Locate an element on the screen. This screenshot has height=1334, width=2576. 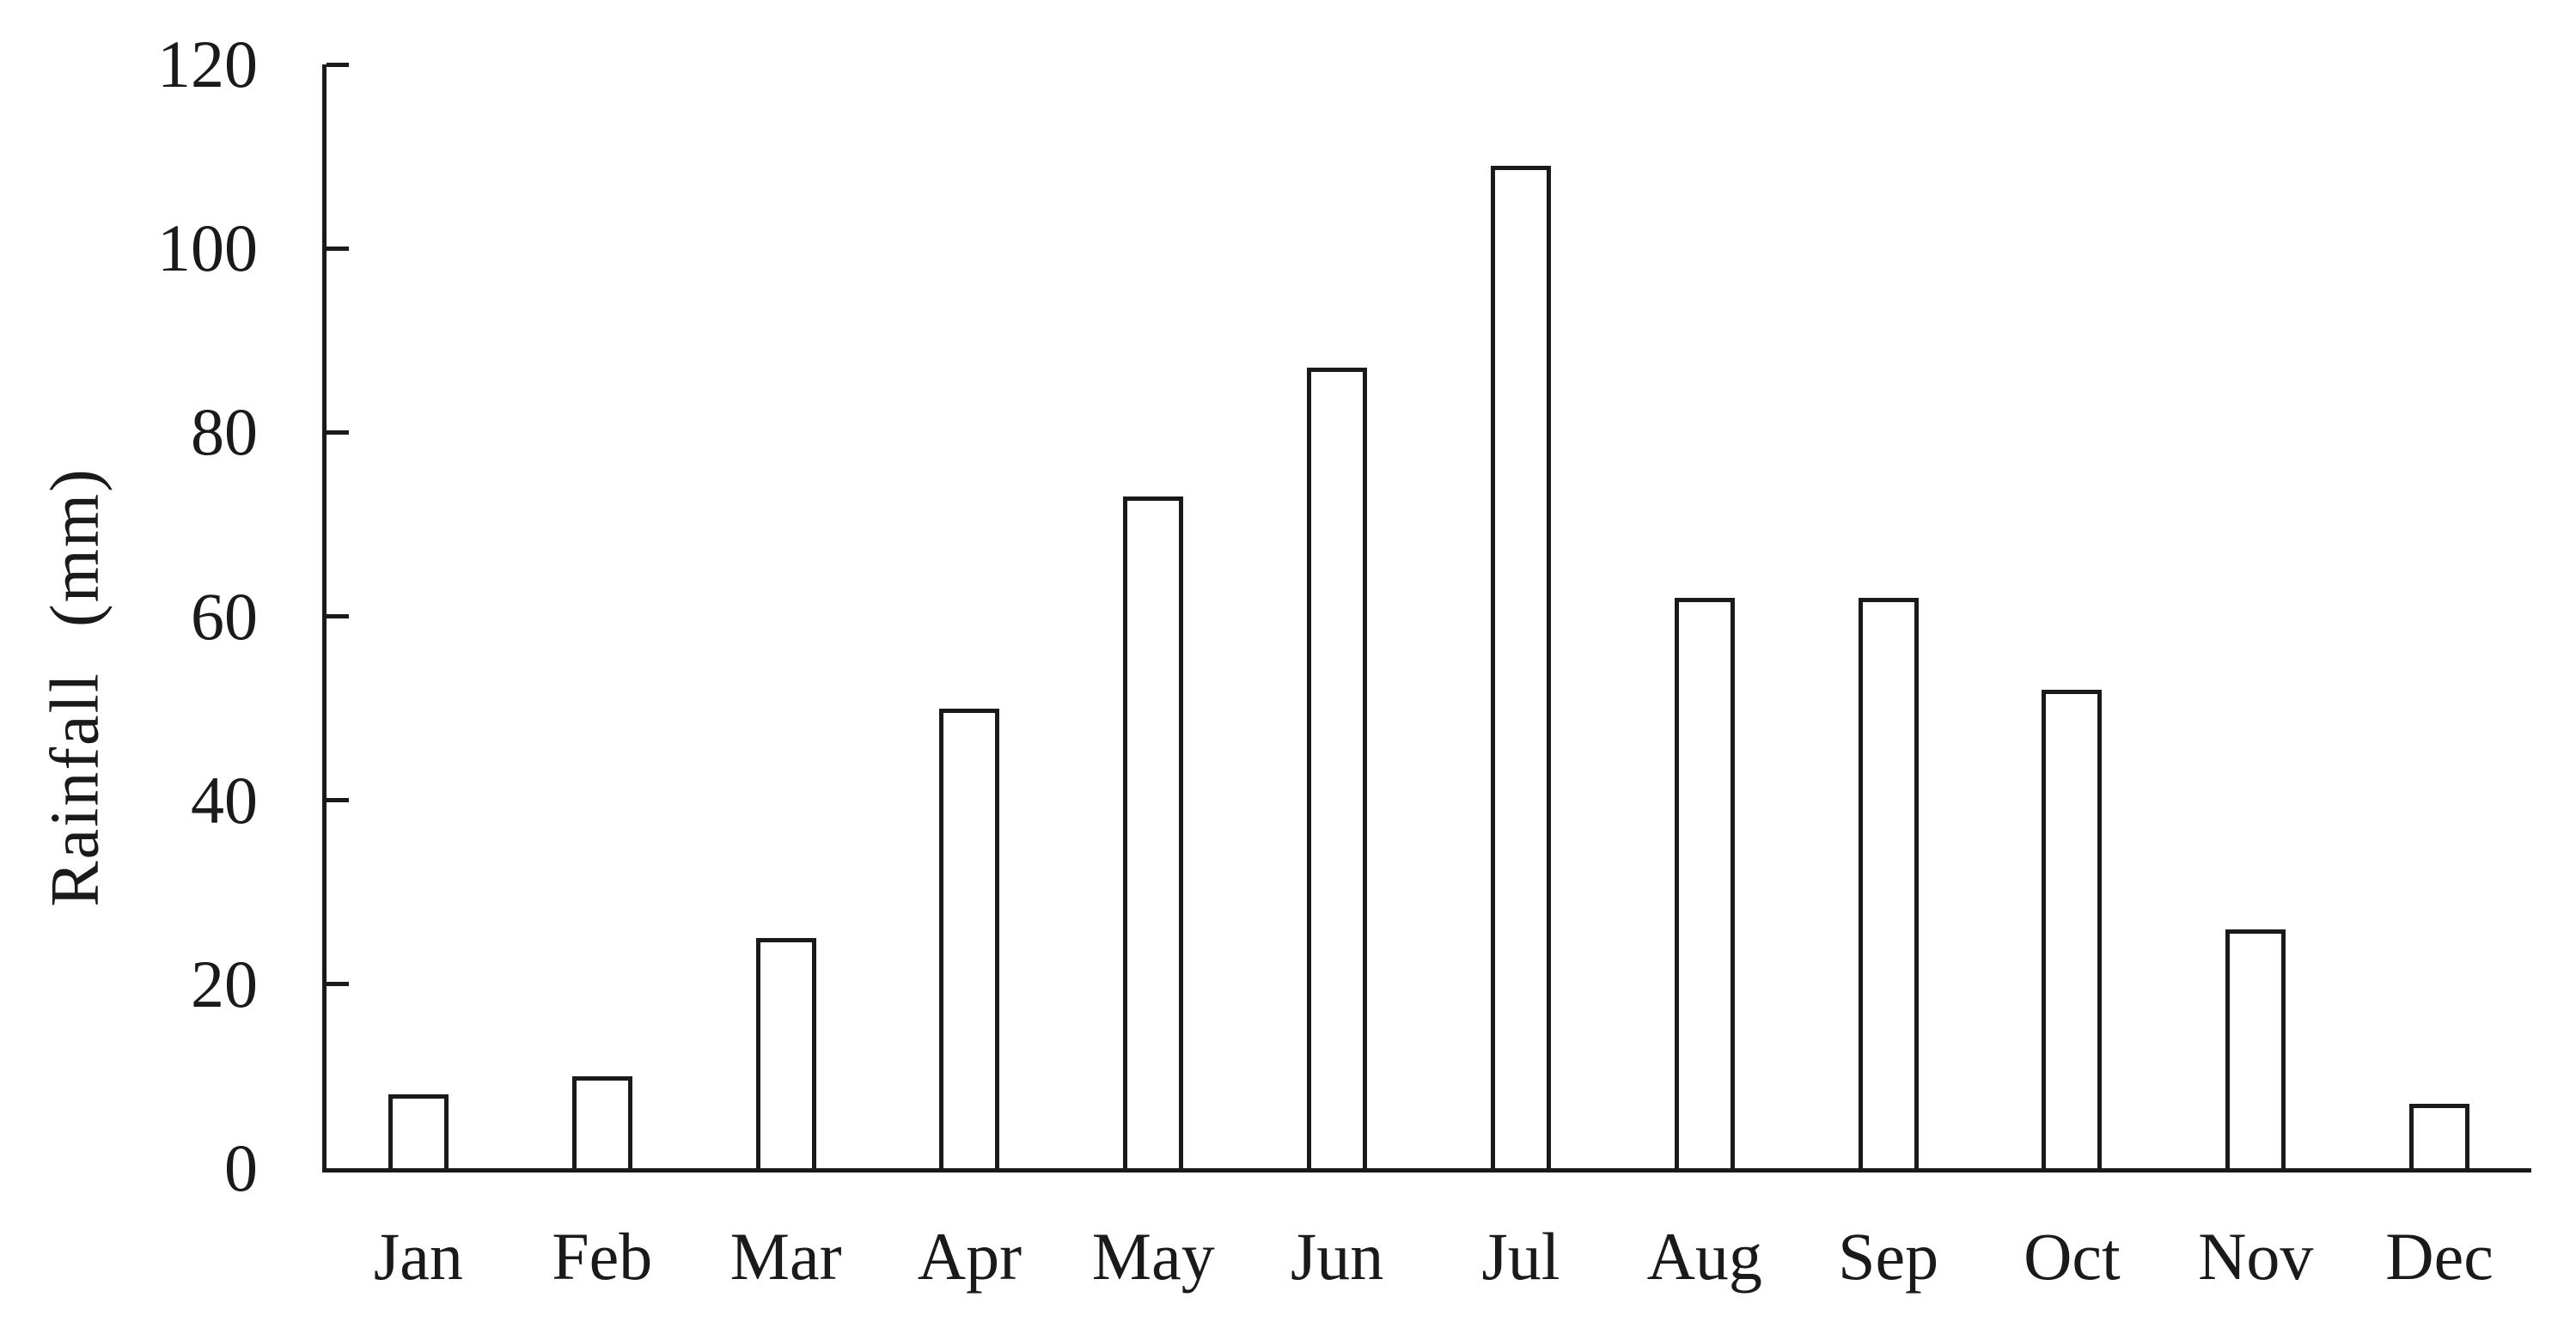
bar-jul is located at coordinates (1520, 667).